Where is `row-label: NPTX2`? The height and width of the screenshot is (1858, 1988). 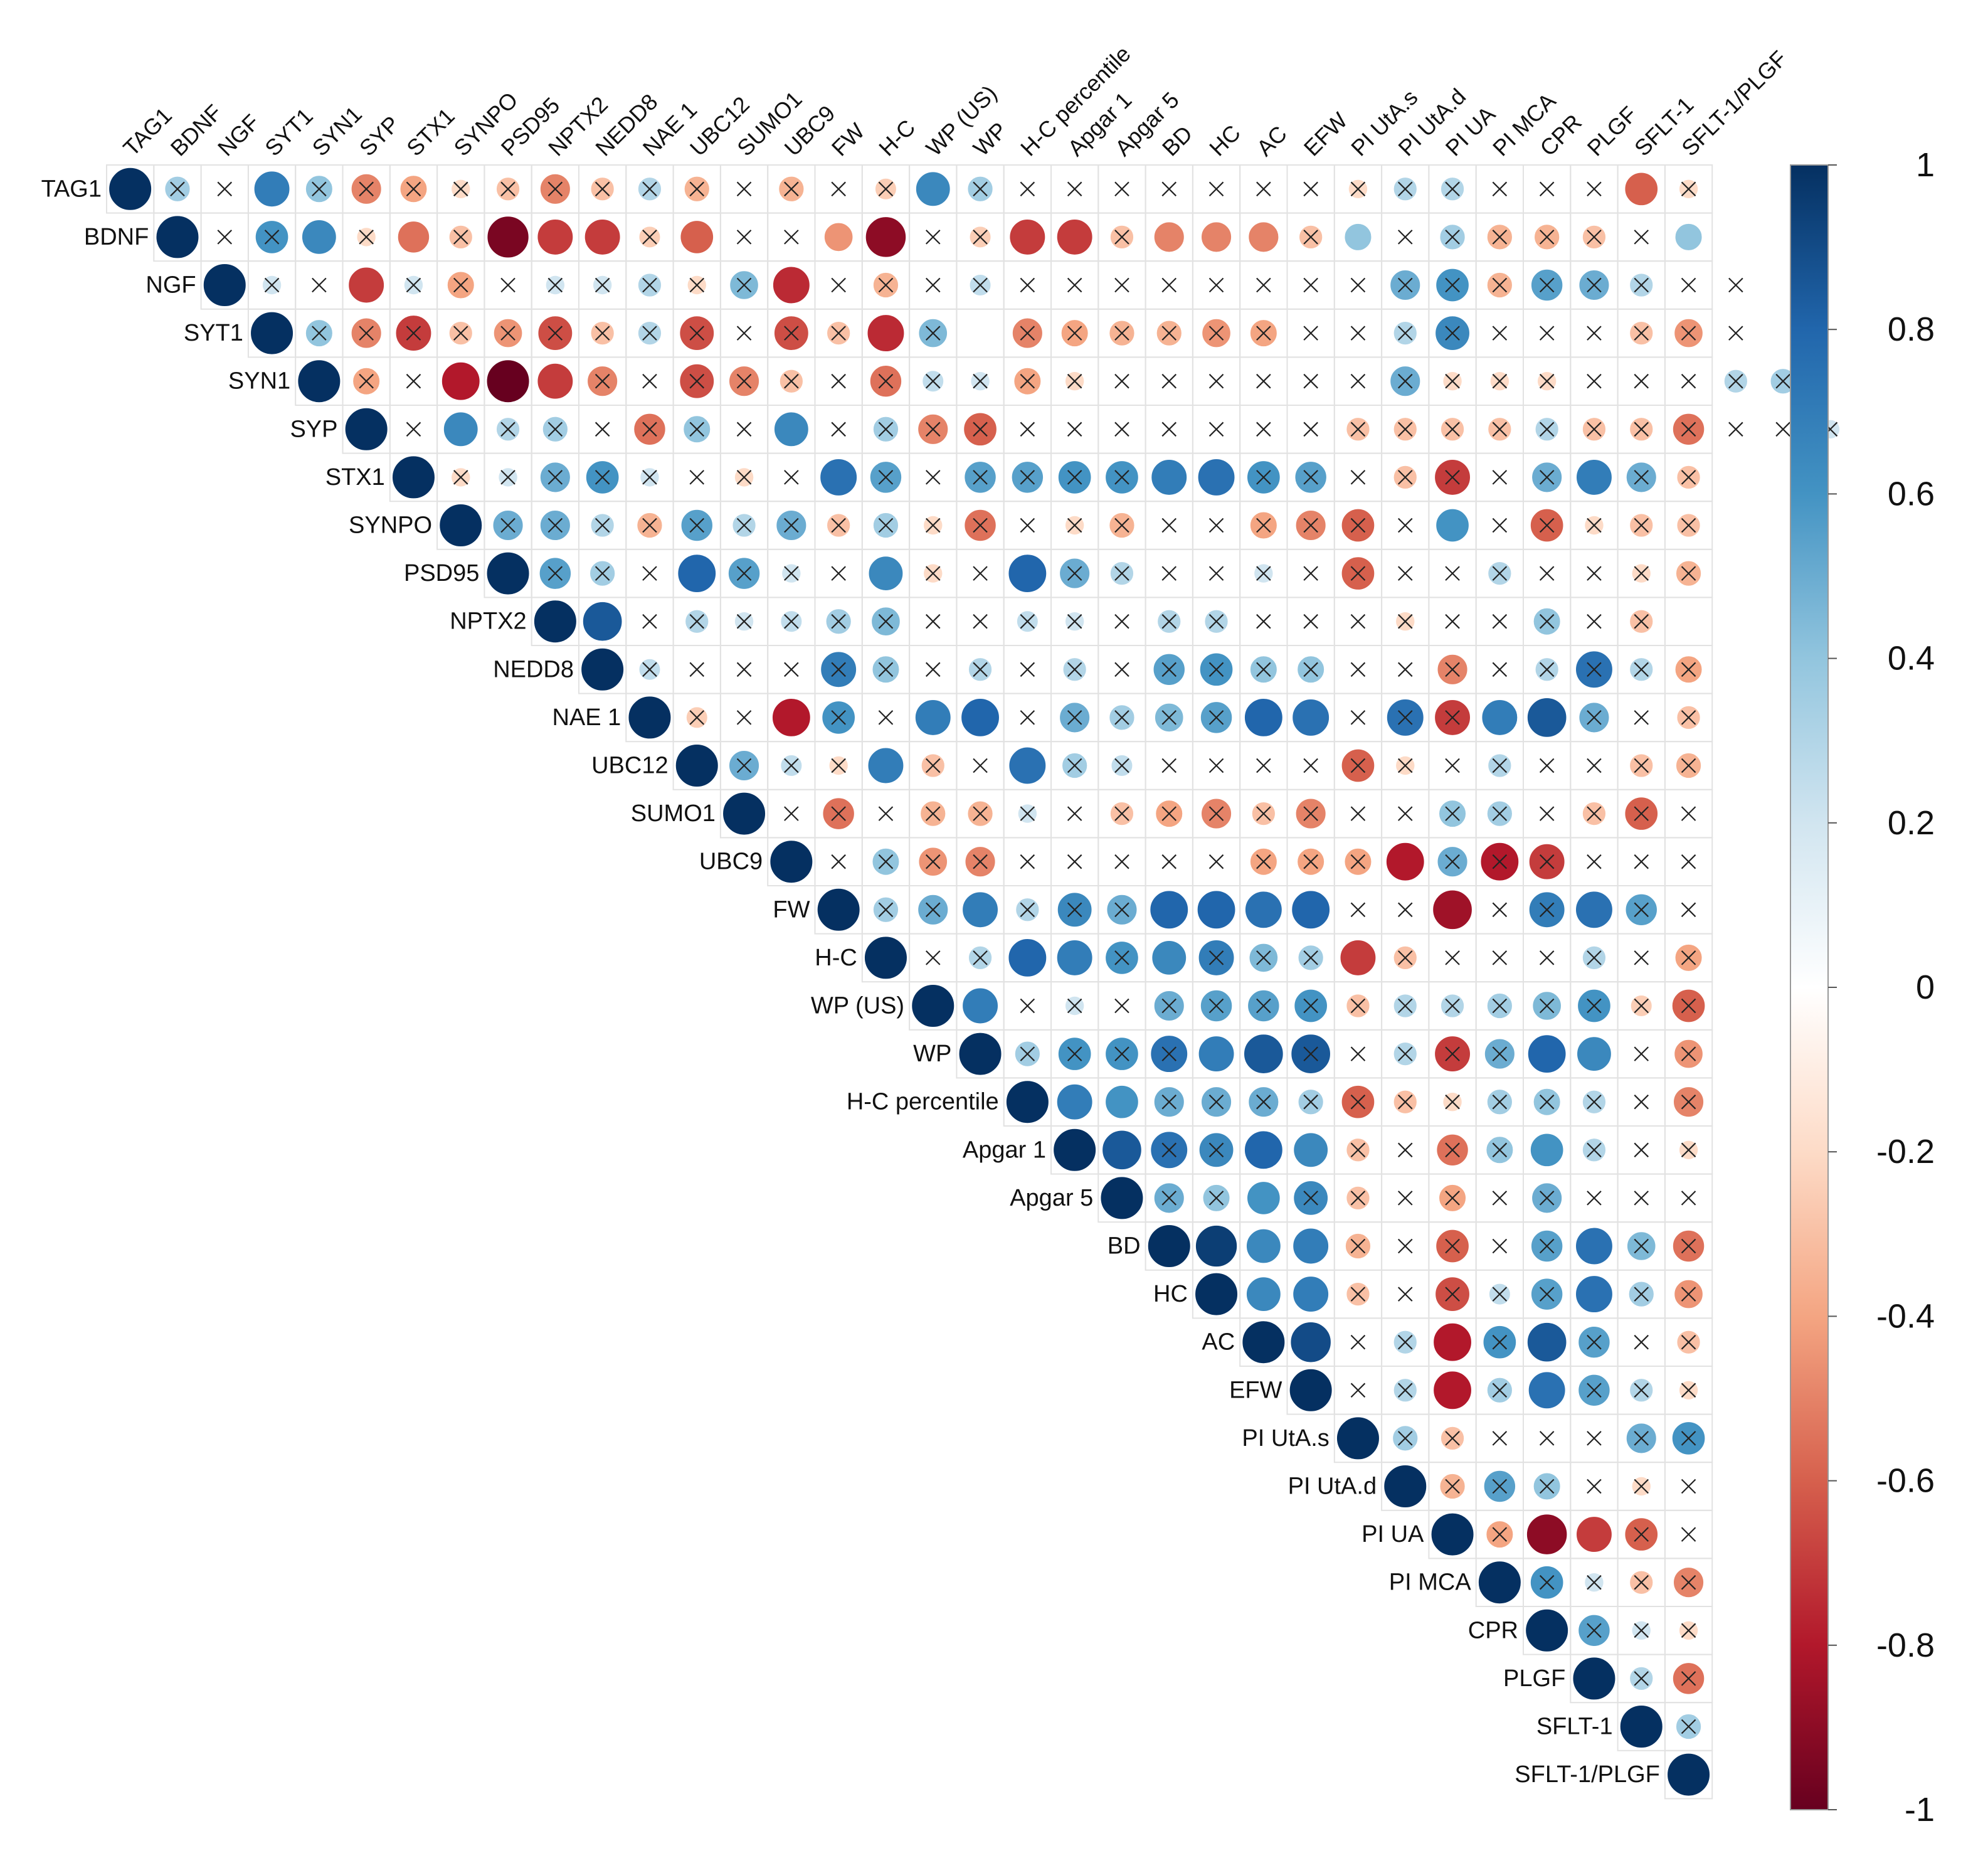 row-label: NPTX2 is located at coordinates (488, 621).